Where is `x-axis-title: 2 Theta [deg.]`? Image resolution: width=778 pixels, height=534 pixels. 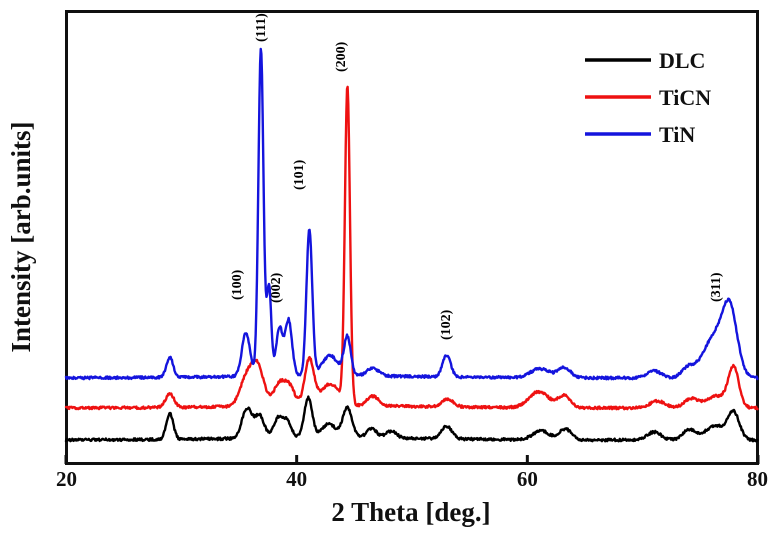
x-axis-title: 2 Theta [deg.] is located at coordinates (410, 512).